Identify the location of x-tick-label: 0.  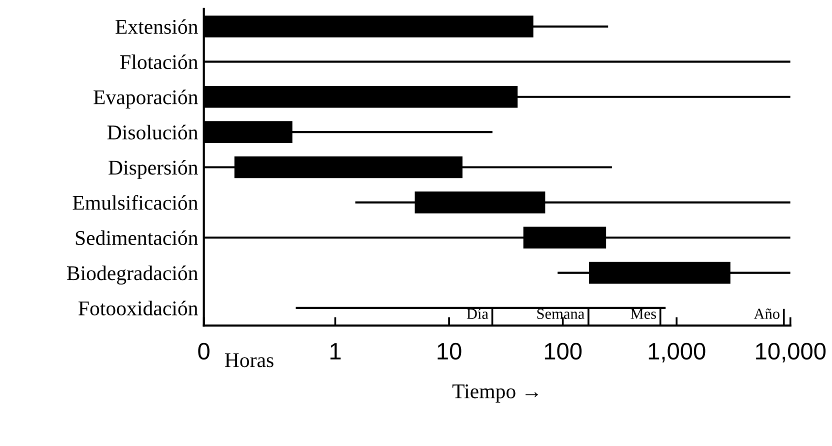
(204, 351).